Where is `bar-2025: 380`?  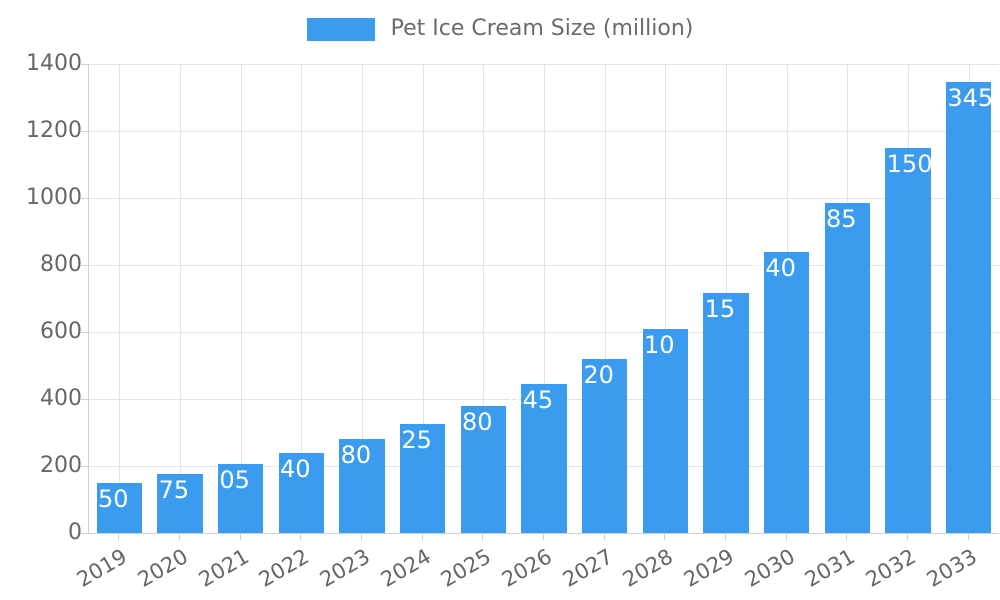 bar-2025: 380 is located at coordinates (476, 469).